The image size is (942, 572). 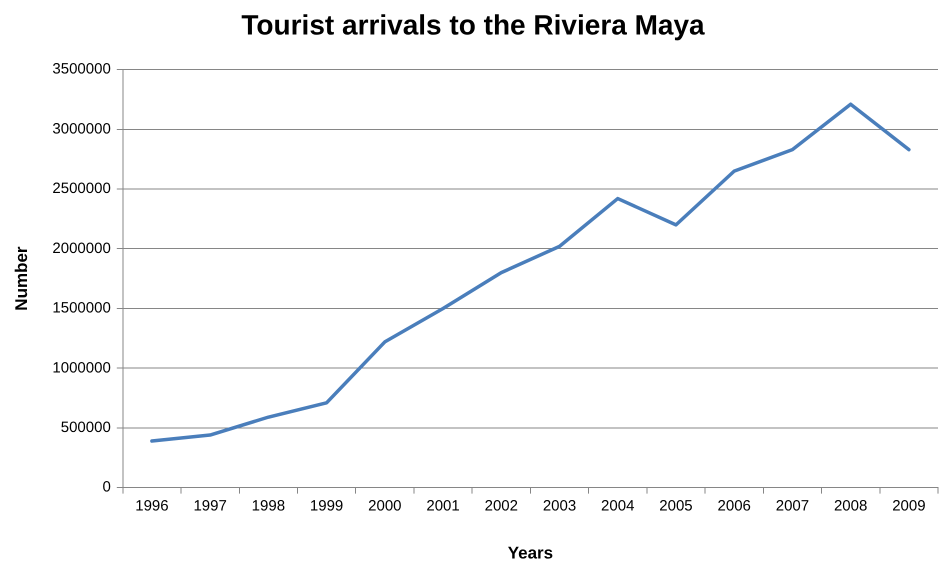 I want to click on x-tick-label: 2004, so click(x=617, y=506).